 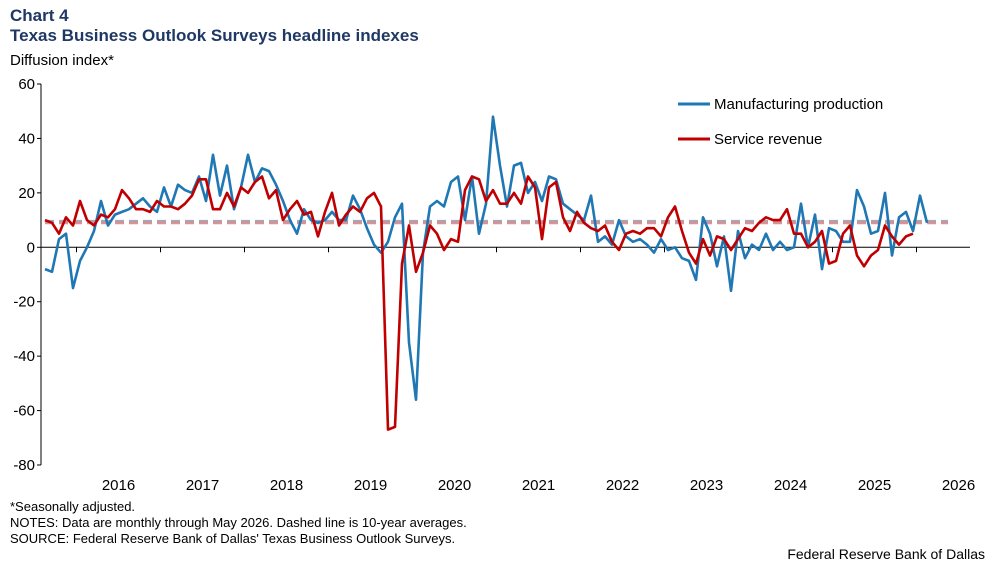 I want to click on y-tick-label: 20, so click(x=26, y=193).